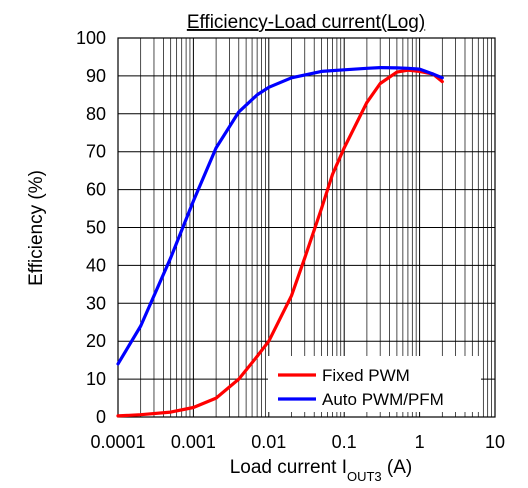 This screenshot has height=488, width=528. I want to click on legend-box, so click(374, 384).